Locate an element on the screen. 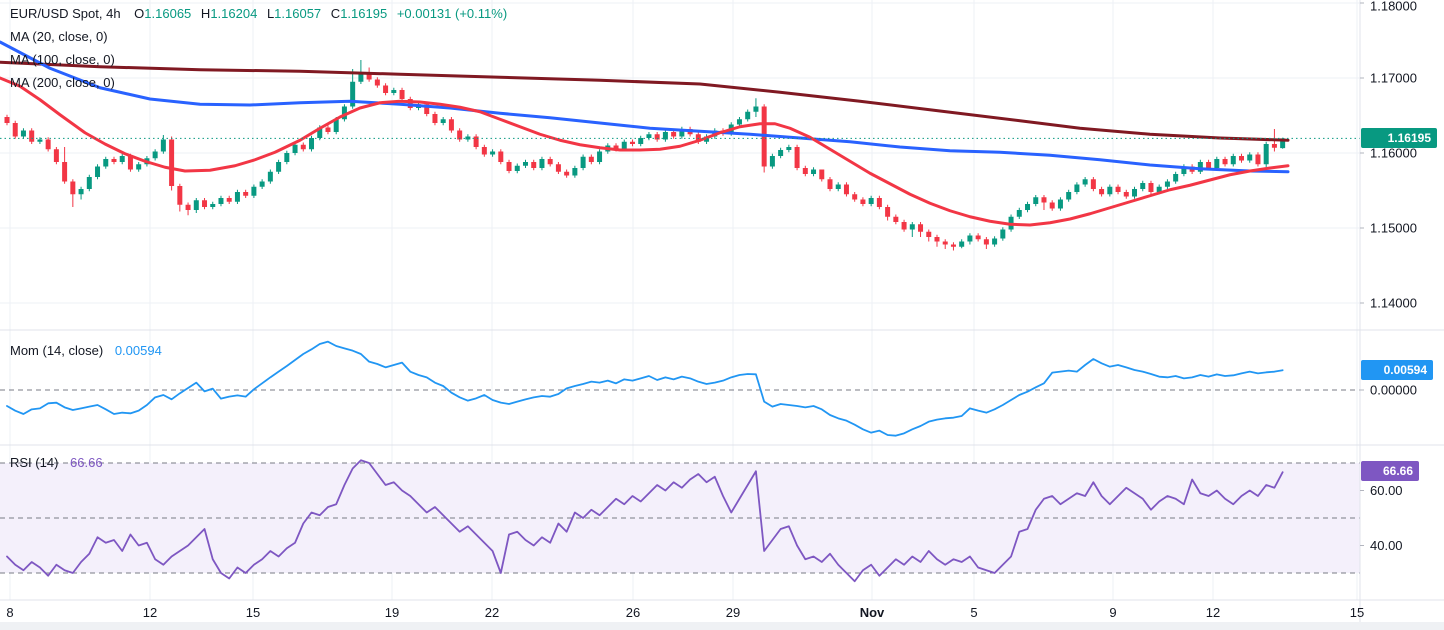 The width and height of the screenshot is (1444, 630). rsi-legend-label: RSI (14) is located at coordinates (34, 462).